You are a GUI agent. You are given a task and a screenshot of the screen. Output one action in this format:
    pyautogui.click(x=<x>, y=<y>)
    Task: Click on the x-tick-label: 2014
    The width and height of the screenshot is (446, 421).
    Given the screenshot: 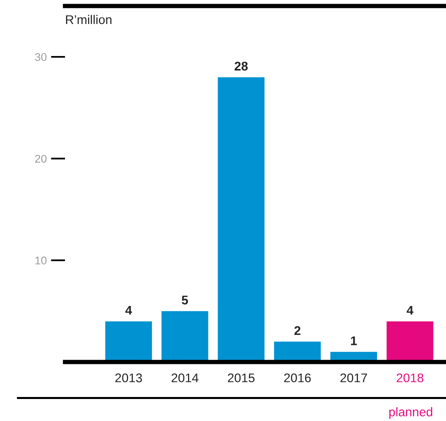 What is the action you would take?
    pyautogui.click(x=185, y=377)
    